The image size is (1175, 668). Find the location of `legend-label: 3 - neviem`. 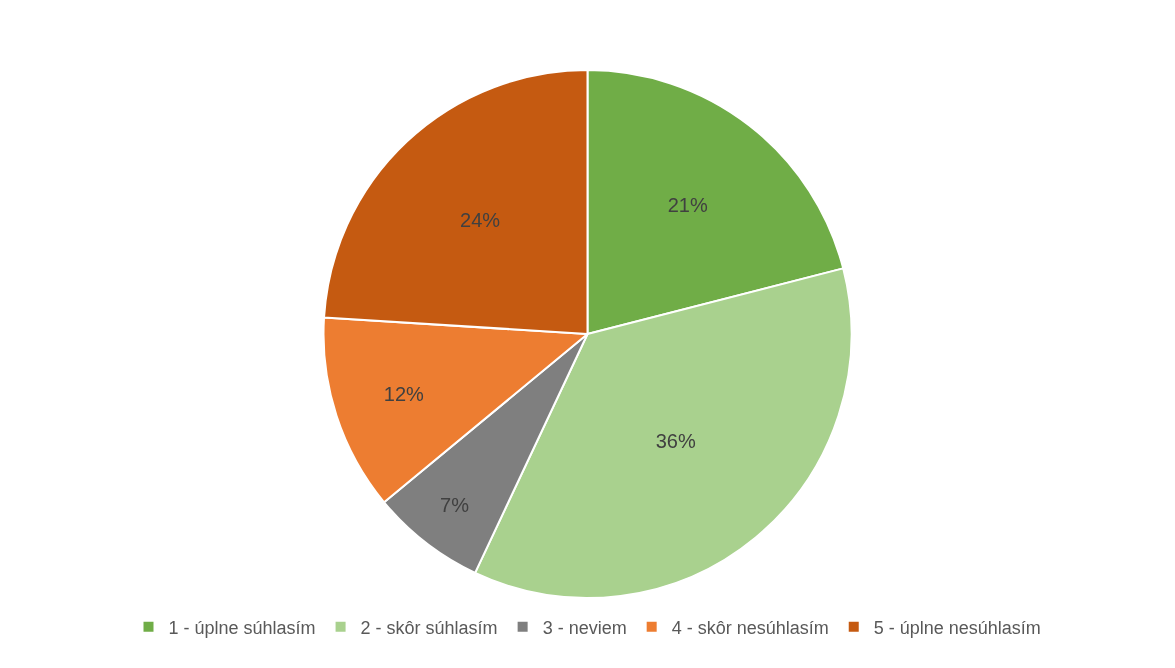

legend-label: 3 - neviem is located at coordinates (584, 627).